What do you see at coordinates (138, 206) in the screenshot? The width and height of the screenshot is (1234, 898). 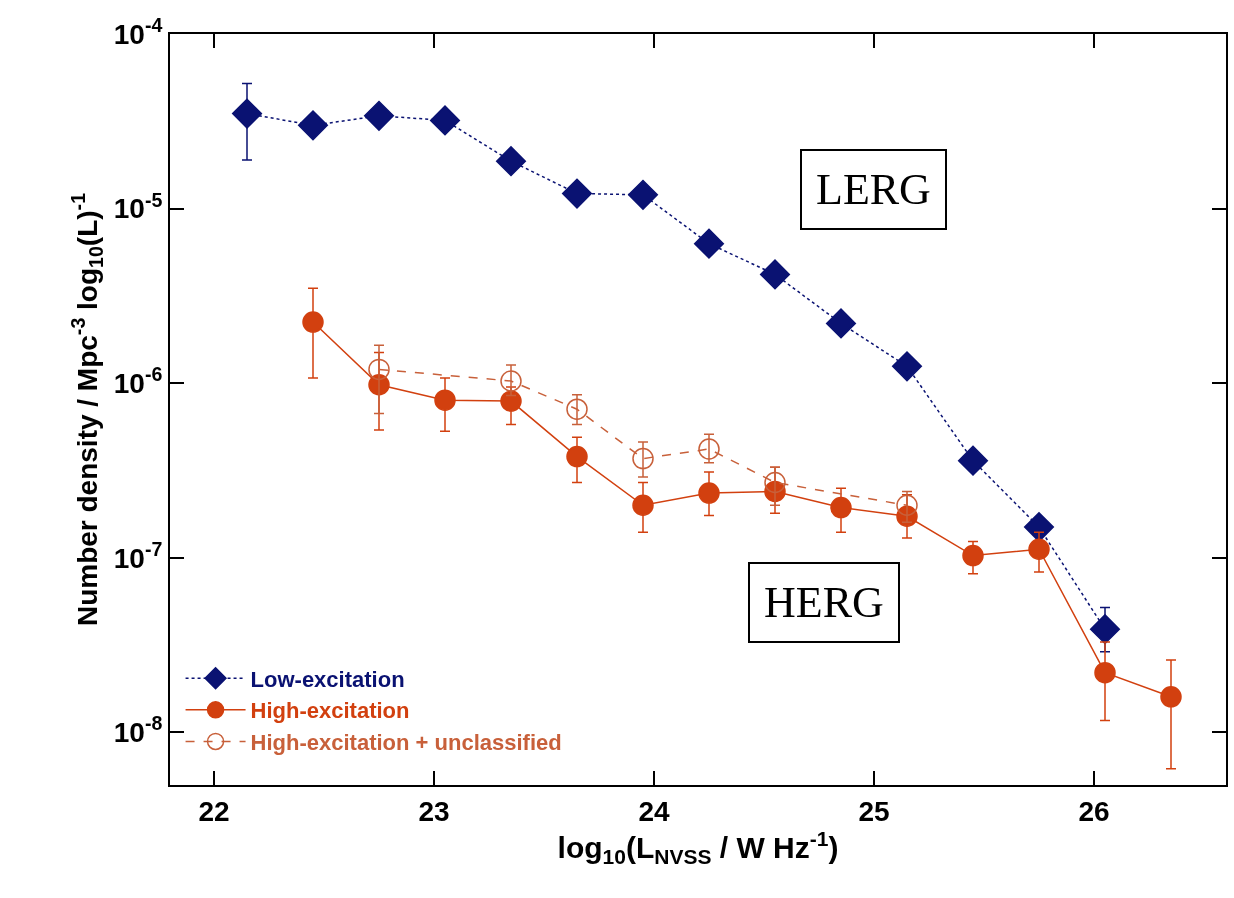 I see `y-tick-label: 10$^{-5}$` at bounding box center [138, 206].